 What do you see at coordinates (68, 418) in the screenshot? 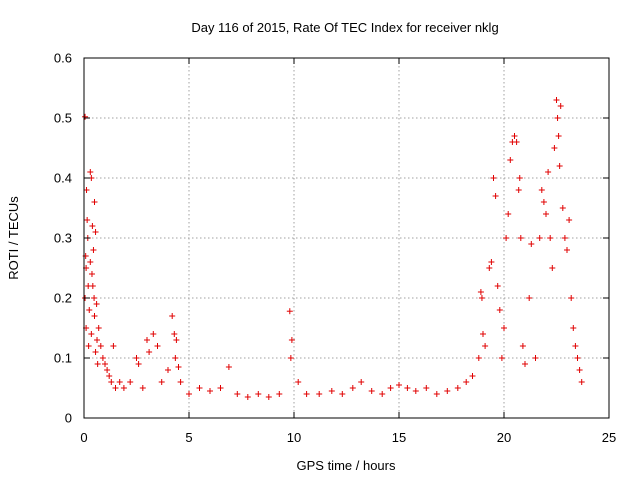
I see `y-tick-label: 0` at bounding box center [68, 418].